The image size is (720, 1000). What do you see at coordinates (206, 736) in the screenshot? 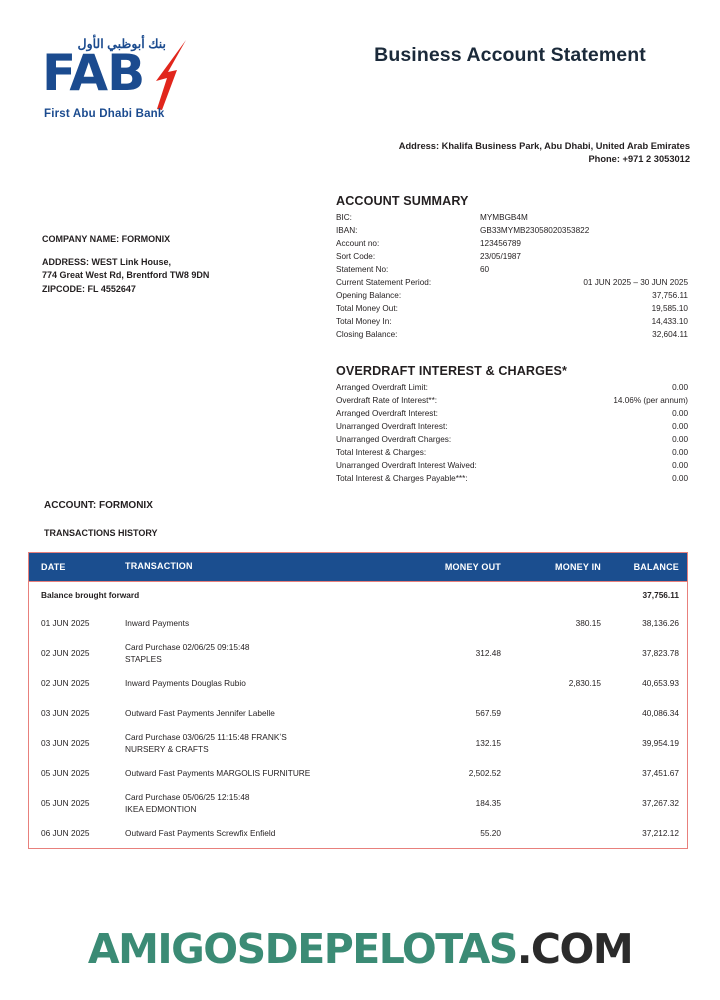
I see `transaction-line-1: Card Purchase 03/06/25 11:15:48 FRANKʼS` at bounding box center [206, 736].